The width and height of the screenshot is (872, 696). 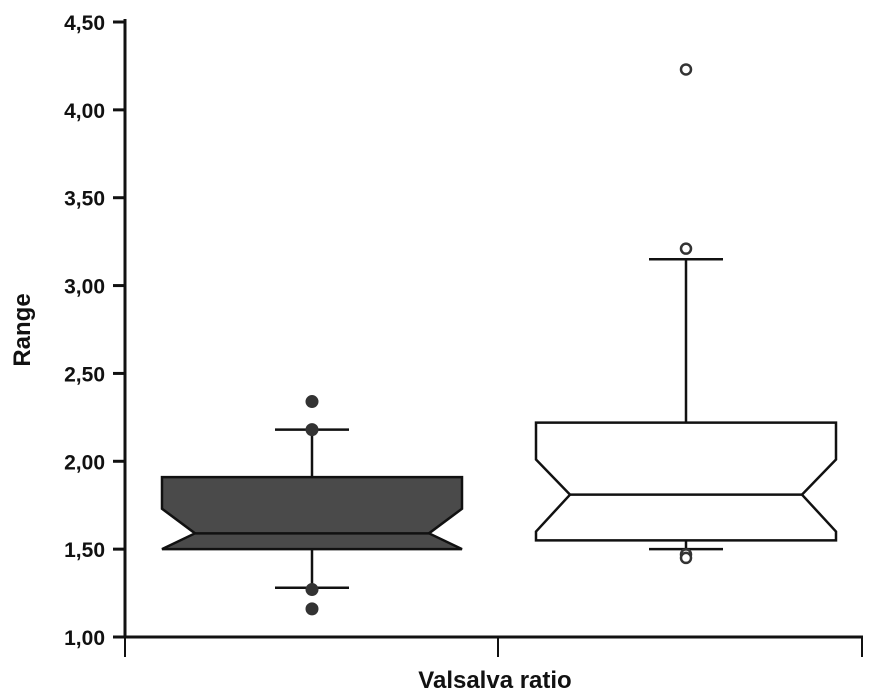 I want to click on y-tick-label-2: 2,00, so click(x=84, y=462).